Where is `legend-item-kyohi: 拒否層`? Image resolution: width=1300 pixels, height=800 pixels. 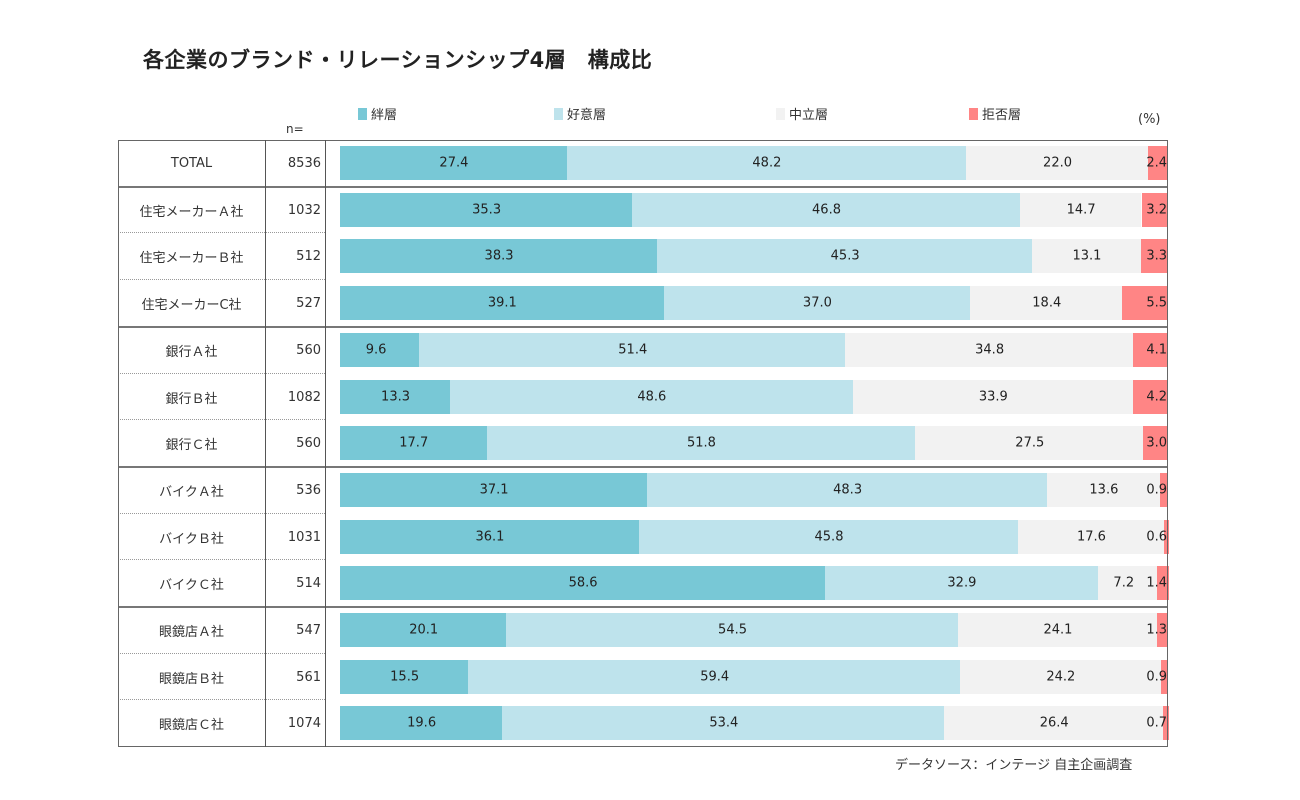 legend-item-kyohi: 拒否層 is located at coordinates (995, 113).